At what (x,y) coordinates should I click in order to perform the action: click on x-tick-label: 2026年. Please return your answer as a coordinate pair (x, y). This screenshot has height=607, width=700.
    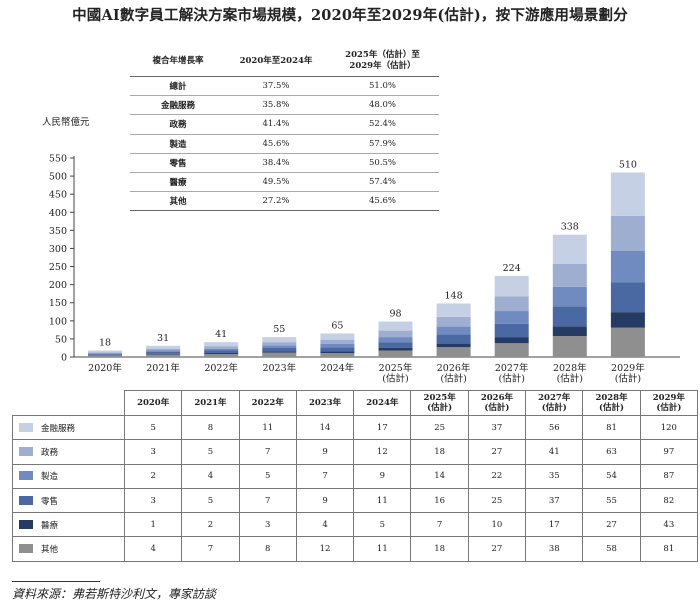
    Looking at the image, I should click on (454, 368).